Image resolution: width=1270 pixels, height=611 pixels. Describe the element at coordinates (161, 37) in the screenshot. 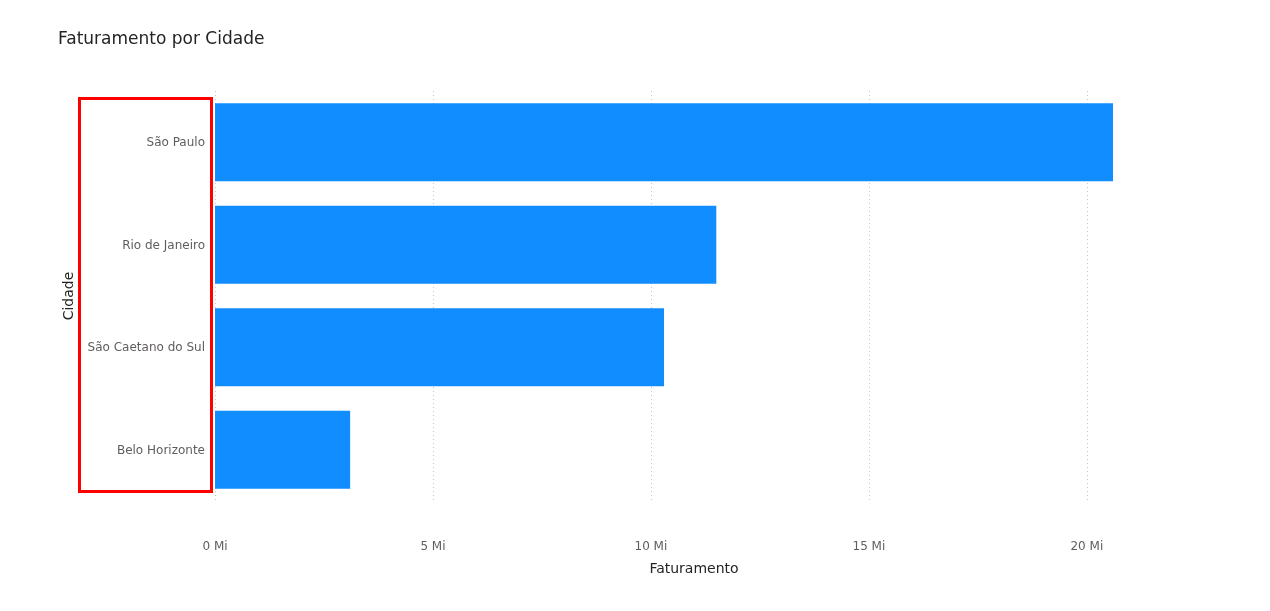

I see `chart-title: Faturamento por Cidade` at that location.